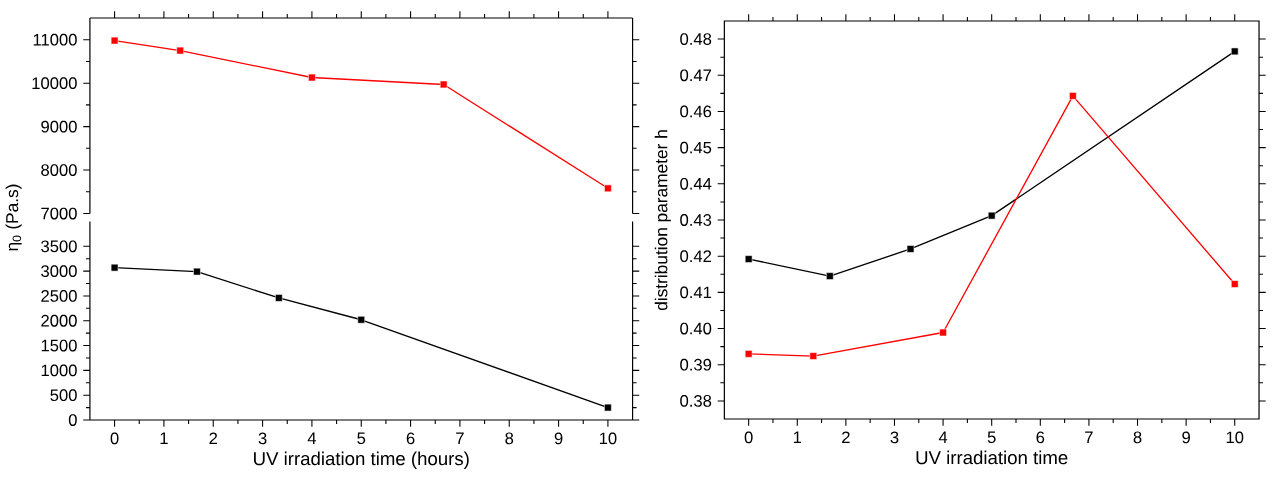 The image size is (1272, 478). What do you see at coordinates (696, 256) in the screenshot?
I see `y-tick-label: 0.42` at bounding box center [696, 256].